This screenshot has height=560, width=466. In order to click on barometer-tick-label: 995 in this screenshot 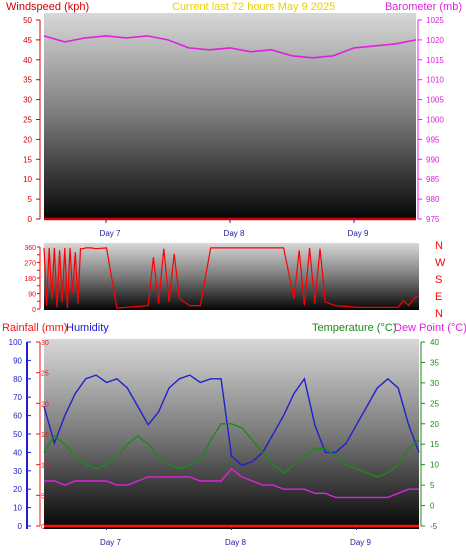, I will do `click(433, 139)`.